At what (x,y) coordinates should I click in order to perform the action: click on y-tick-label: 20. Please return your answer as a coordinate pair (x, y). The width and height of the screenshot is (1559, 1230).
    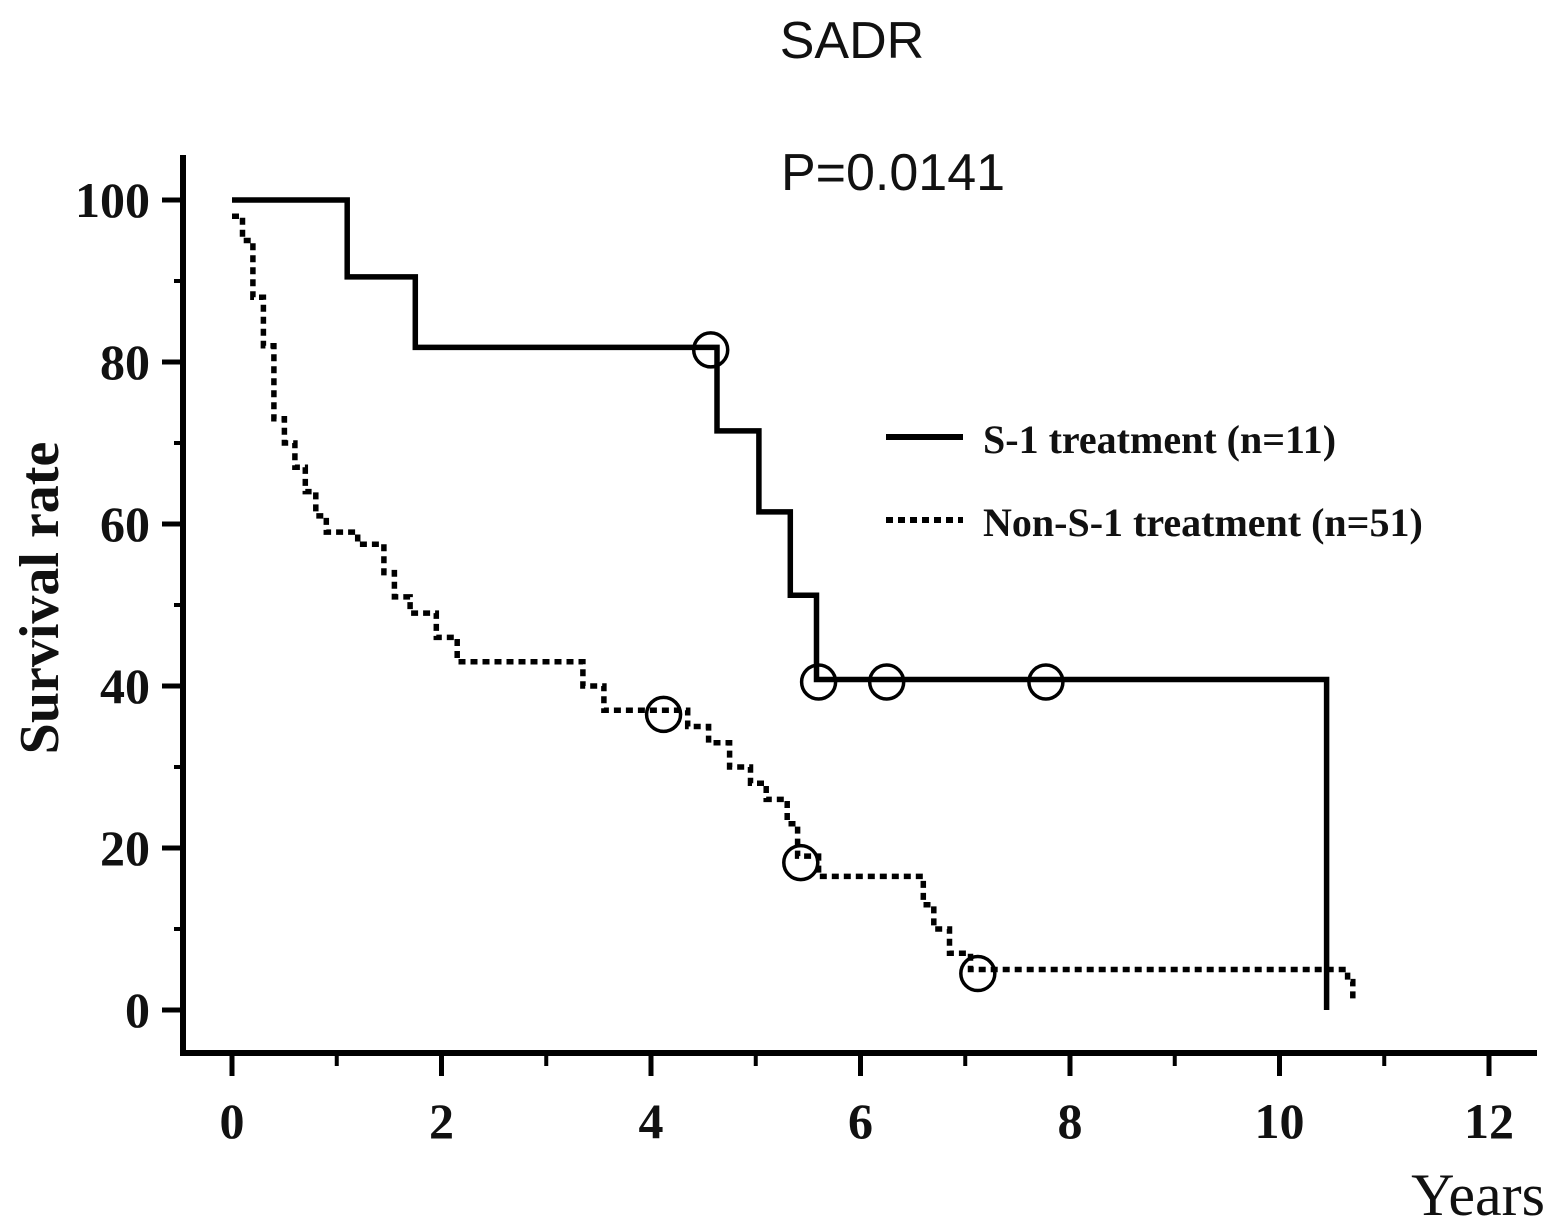
    Looking at the image, I should click on (125, 848).